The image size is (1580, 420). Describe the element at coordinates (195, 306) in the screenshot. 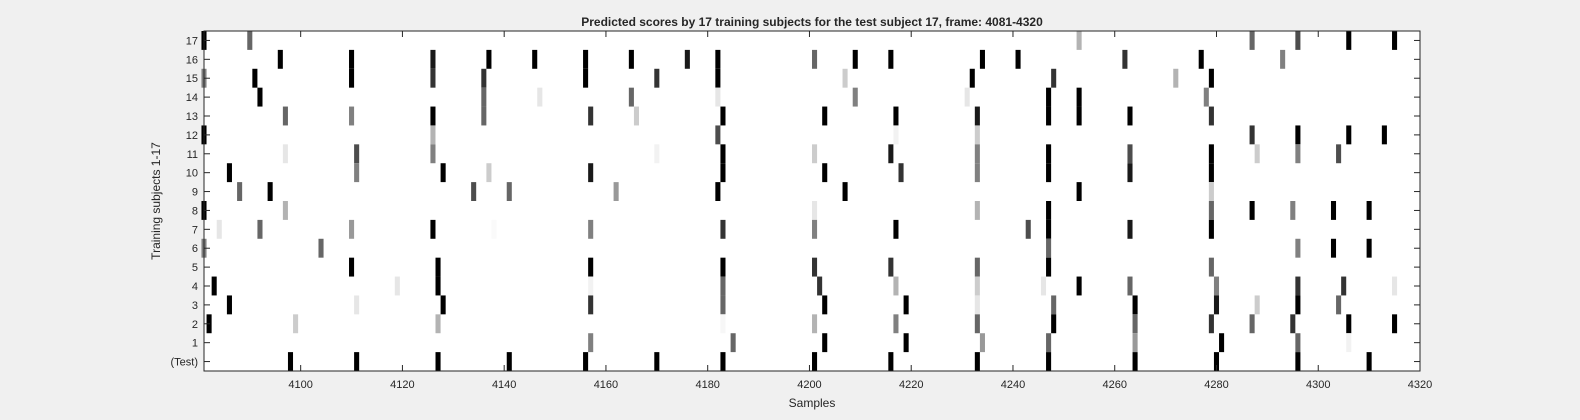

I see `y-tick-label: 3` at that location.